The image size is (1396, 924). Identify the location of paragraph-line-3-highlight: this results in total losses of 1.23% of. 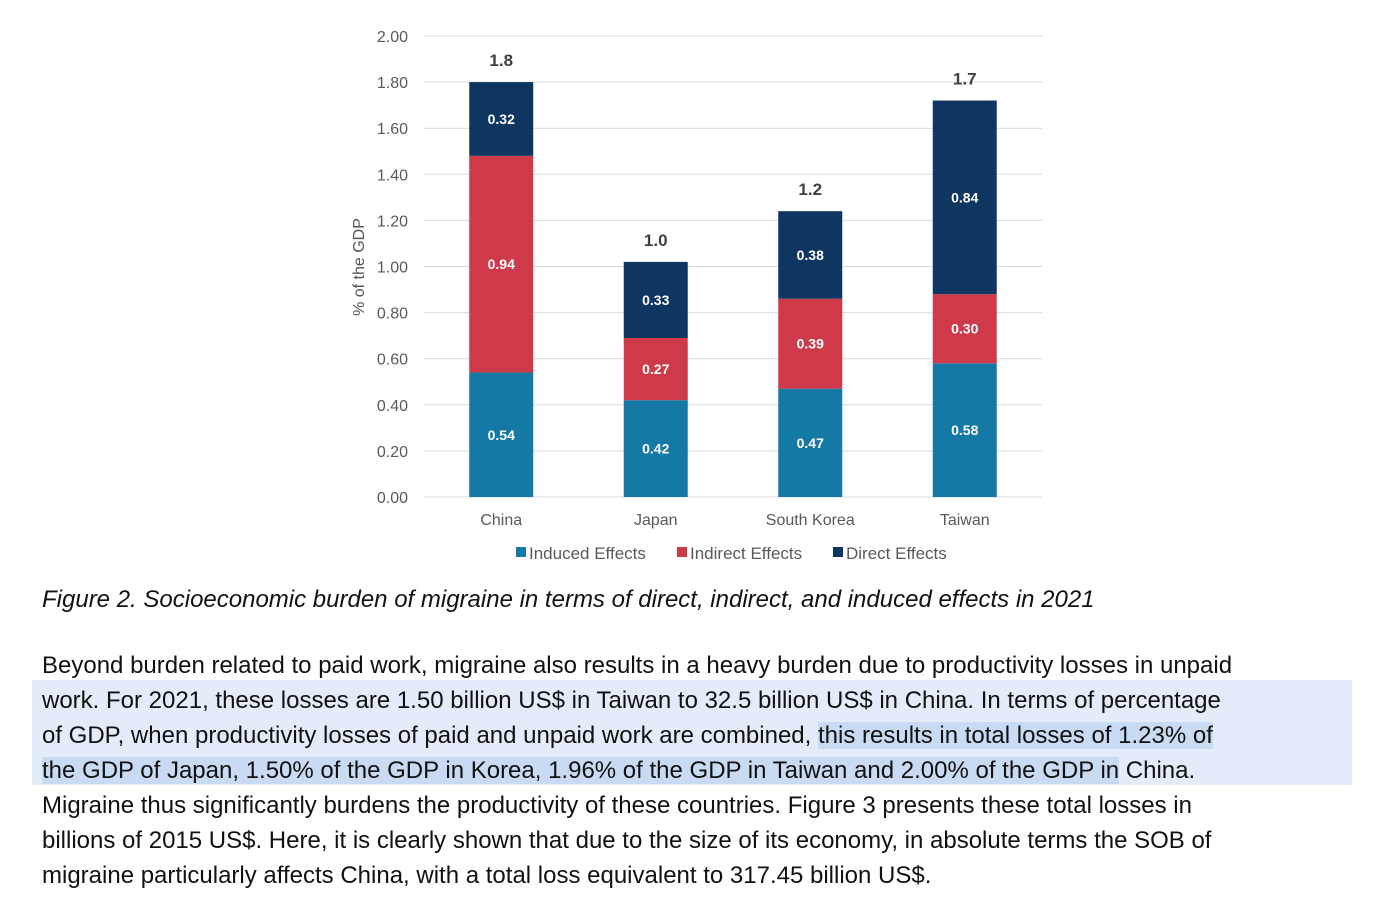
(1015, 735).